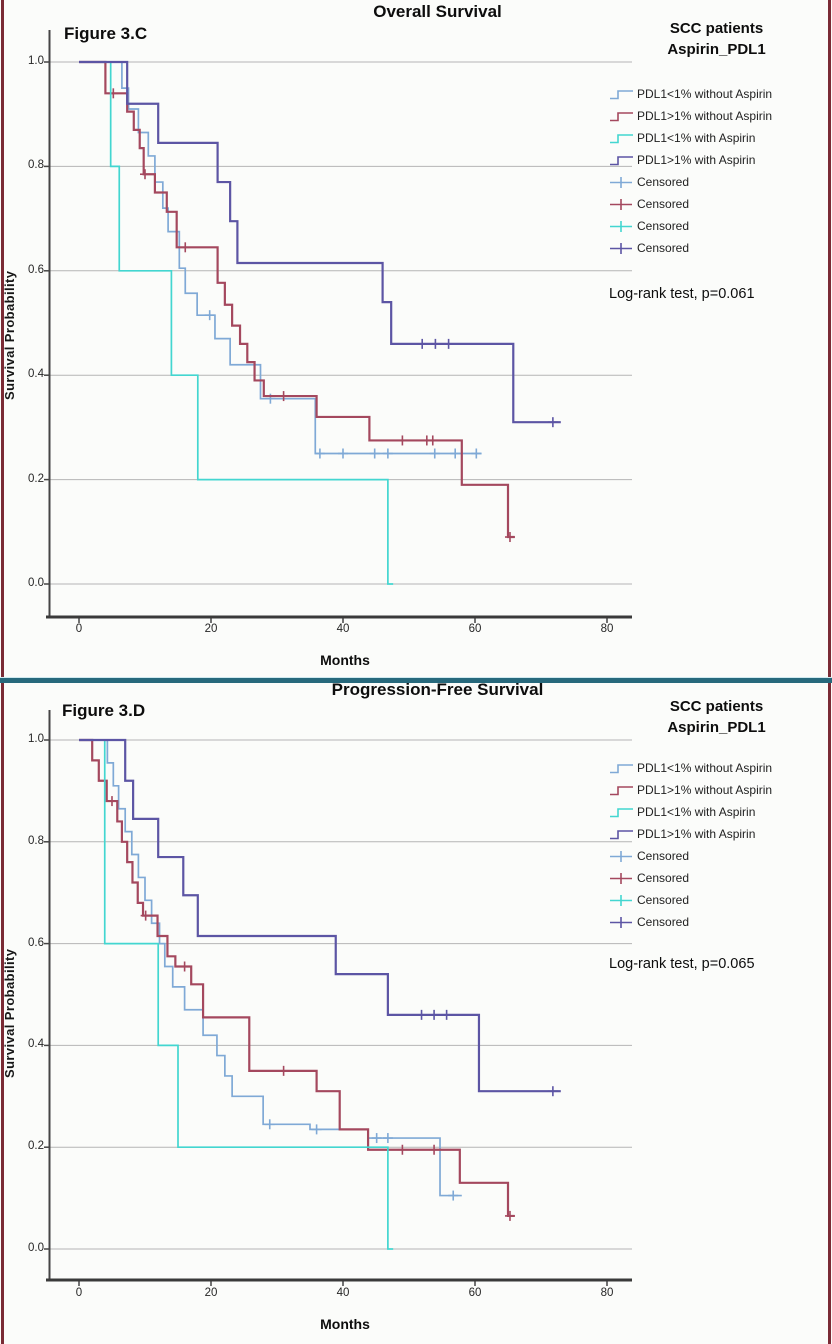 The width and height of the screenshot is (832, 1344). I want to click on log-rank-note: Log-rank test, p=0.065, so click(682, 964).